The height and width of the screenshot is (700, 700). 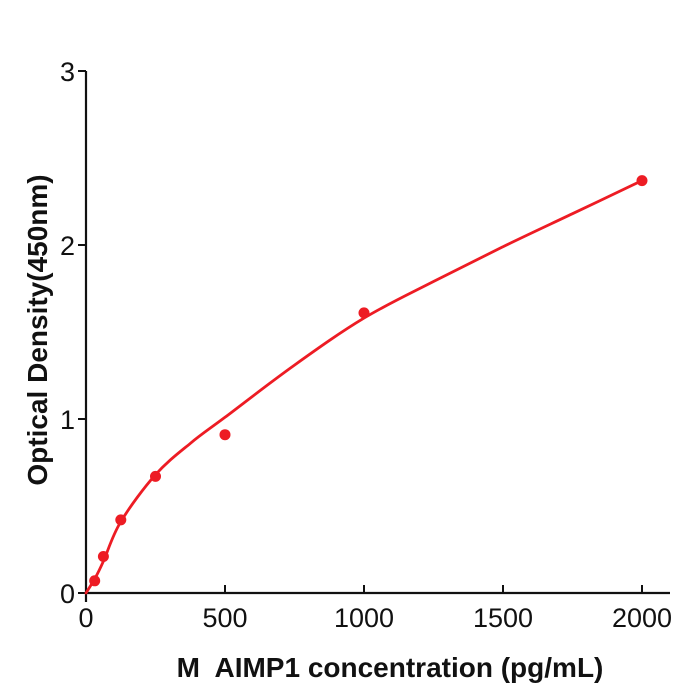 What do you see at coordinates (85, 618) in the screenshot?
I see `x-tick-label: 0` at bounding box center [85, 618].